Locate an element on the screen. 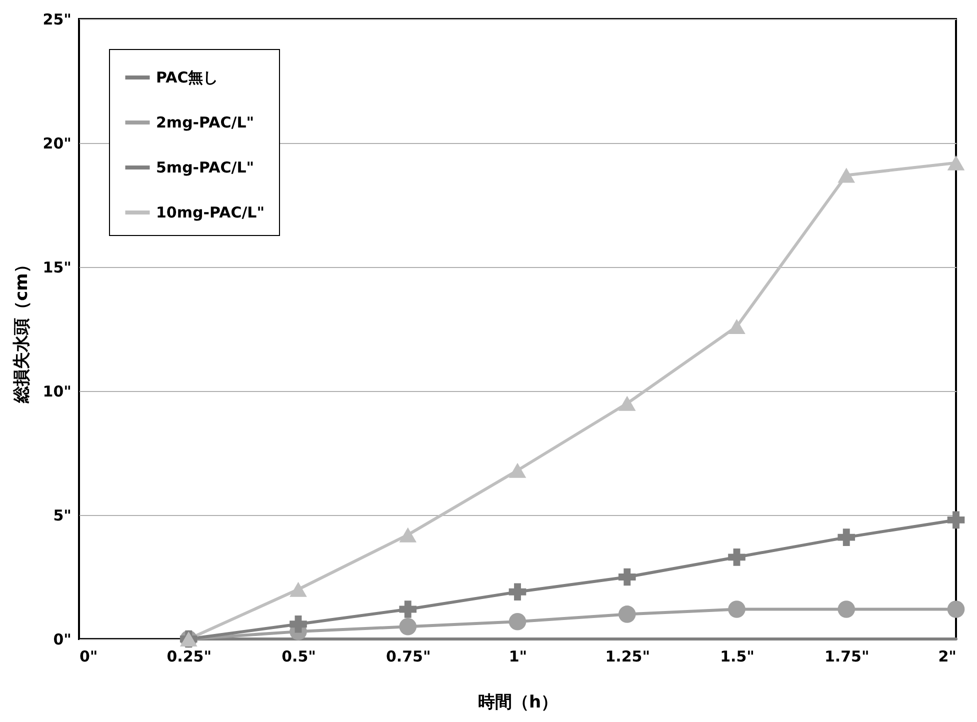 The width and height of the screenshot is (977, 722). legend-label: PAC無し is located at coordinates (187, 77).